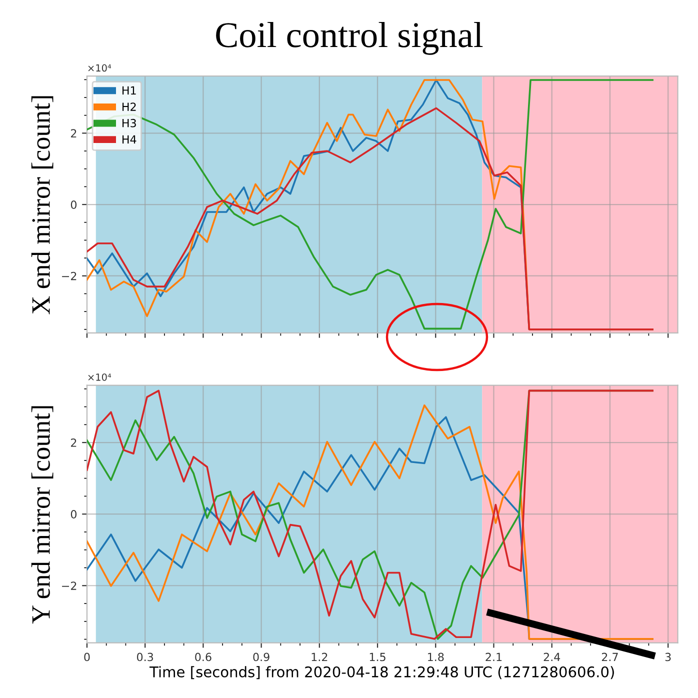 The image size is (698, 698). What do you see at coordinates (436, 657) in the screenshot?
I see `x-tick-label: 1.8` at bounding box center [436, 657].